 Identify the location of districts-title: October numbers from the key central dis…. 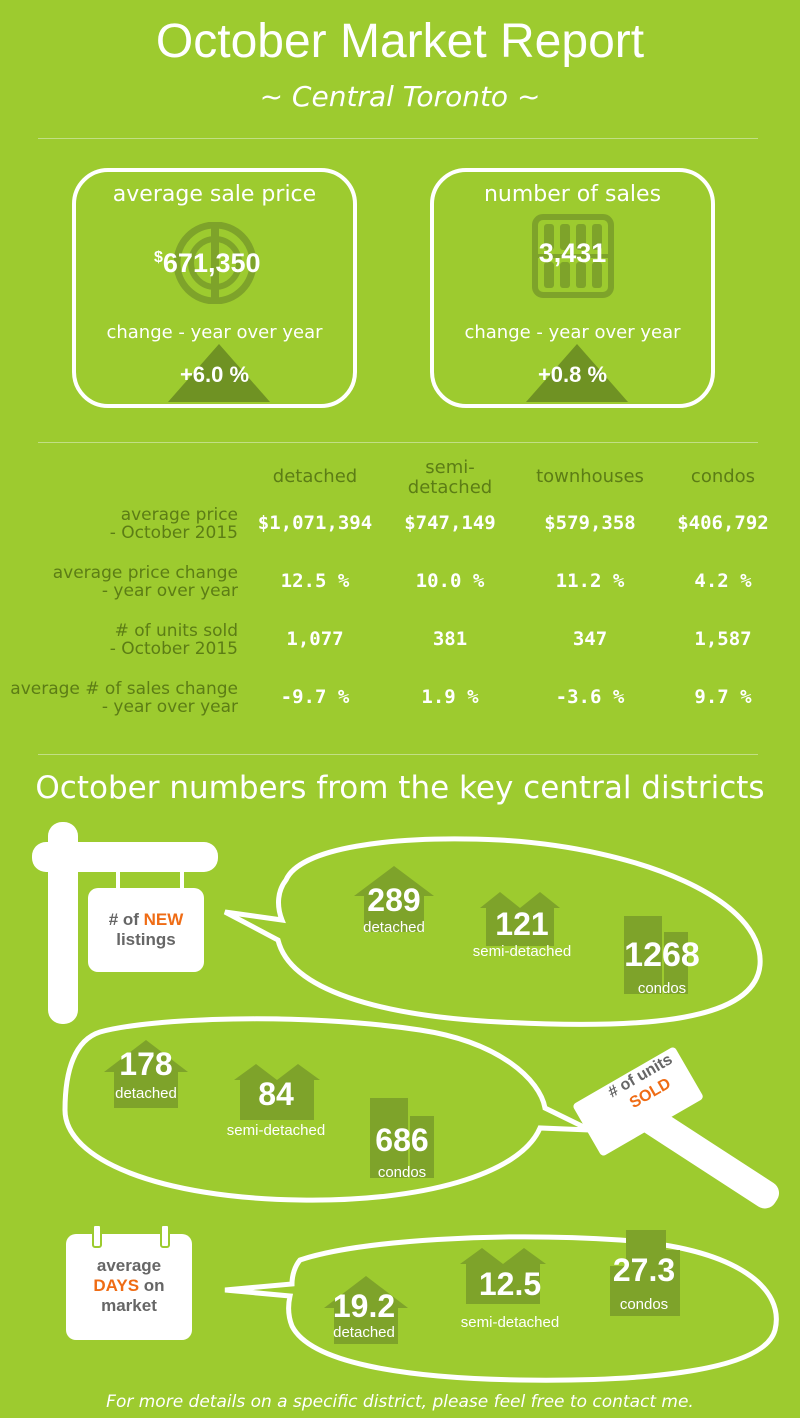
(400, 788).